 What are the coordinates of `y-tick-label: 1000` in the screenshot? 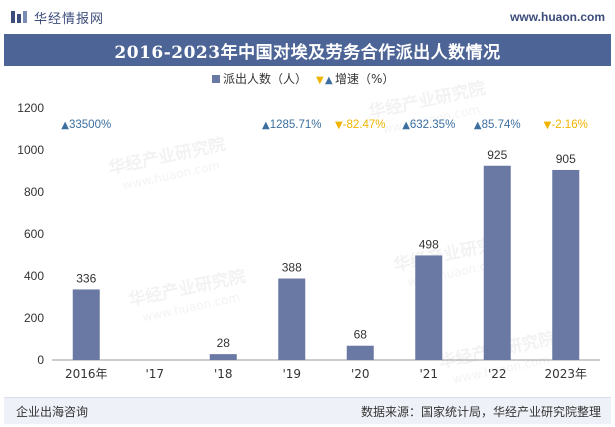 It's located at (30, 150).